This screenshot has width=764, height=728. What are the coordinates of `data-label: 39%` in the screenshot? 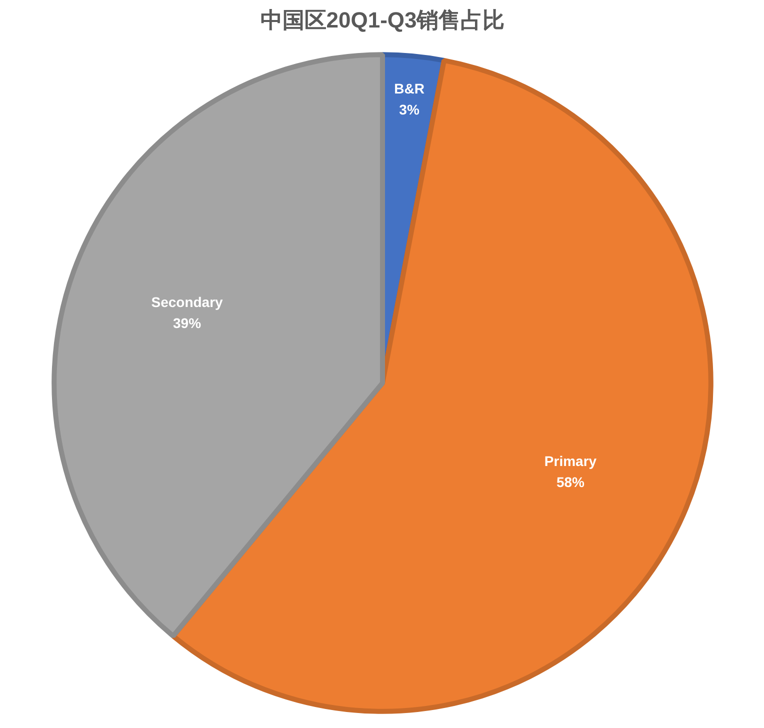 It's located at (187, 322).